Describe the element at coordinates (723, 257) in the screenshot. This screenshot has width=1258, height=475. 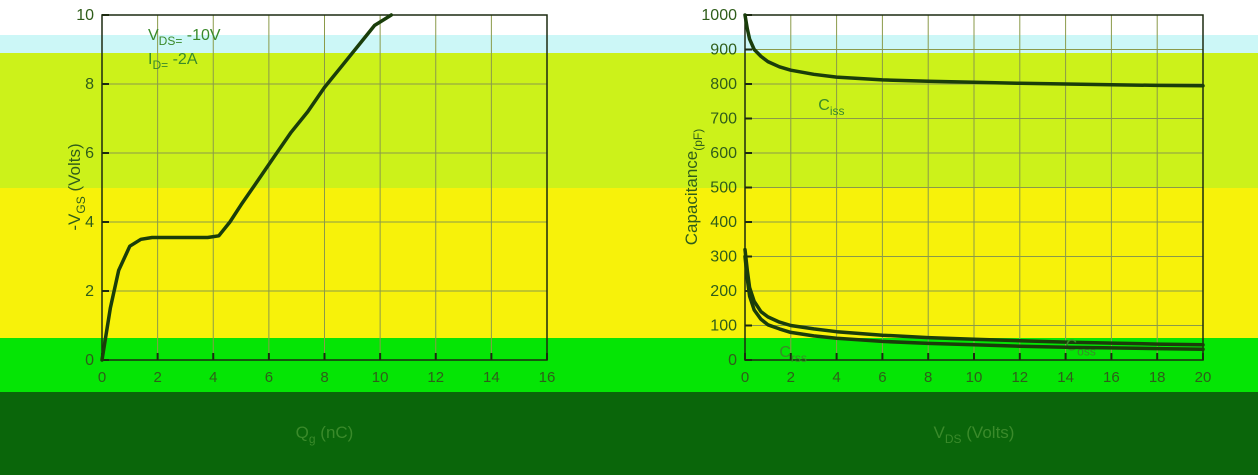
I see `y-tick-label: 300` at that location.